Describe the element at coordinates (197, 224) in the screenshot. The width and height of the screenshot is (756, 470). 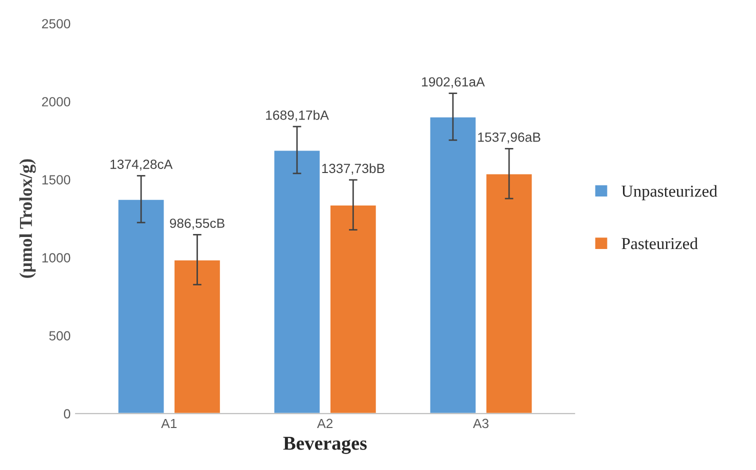
I see `data-label: 986,55cB` at that location.